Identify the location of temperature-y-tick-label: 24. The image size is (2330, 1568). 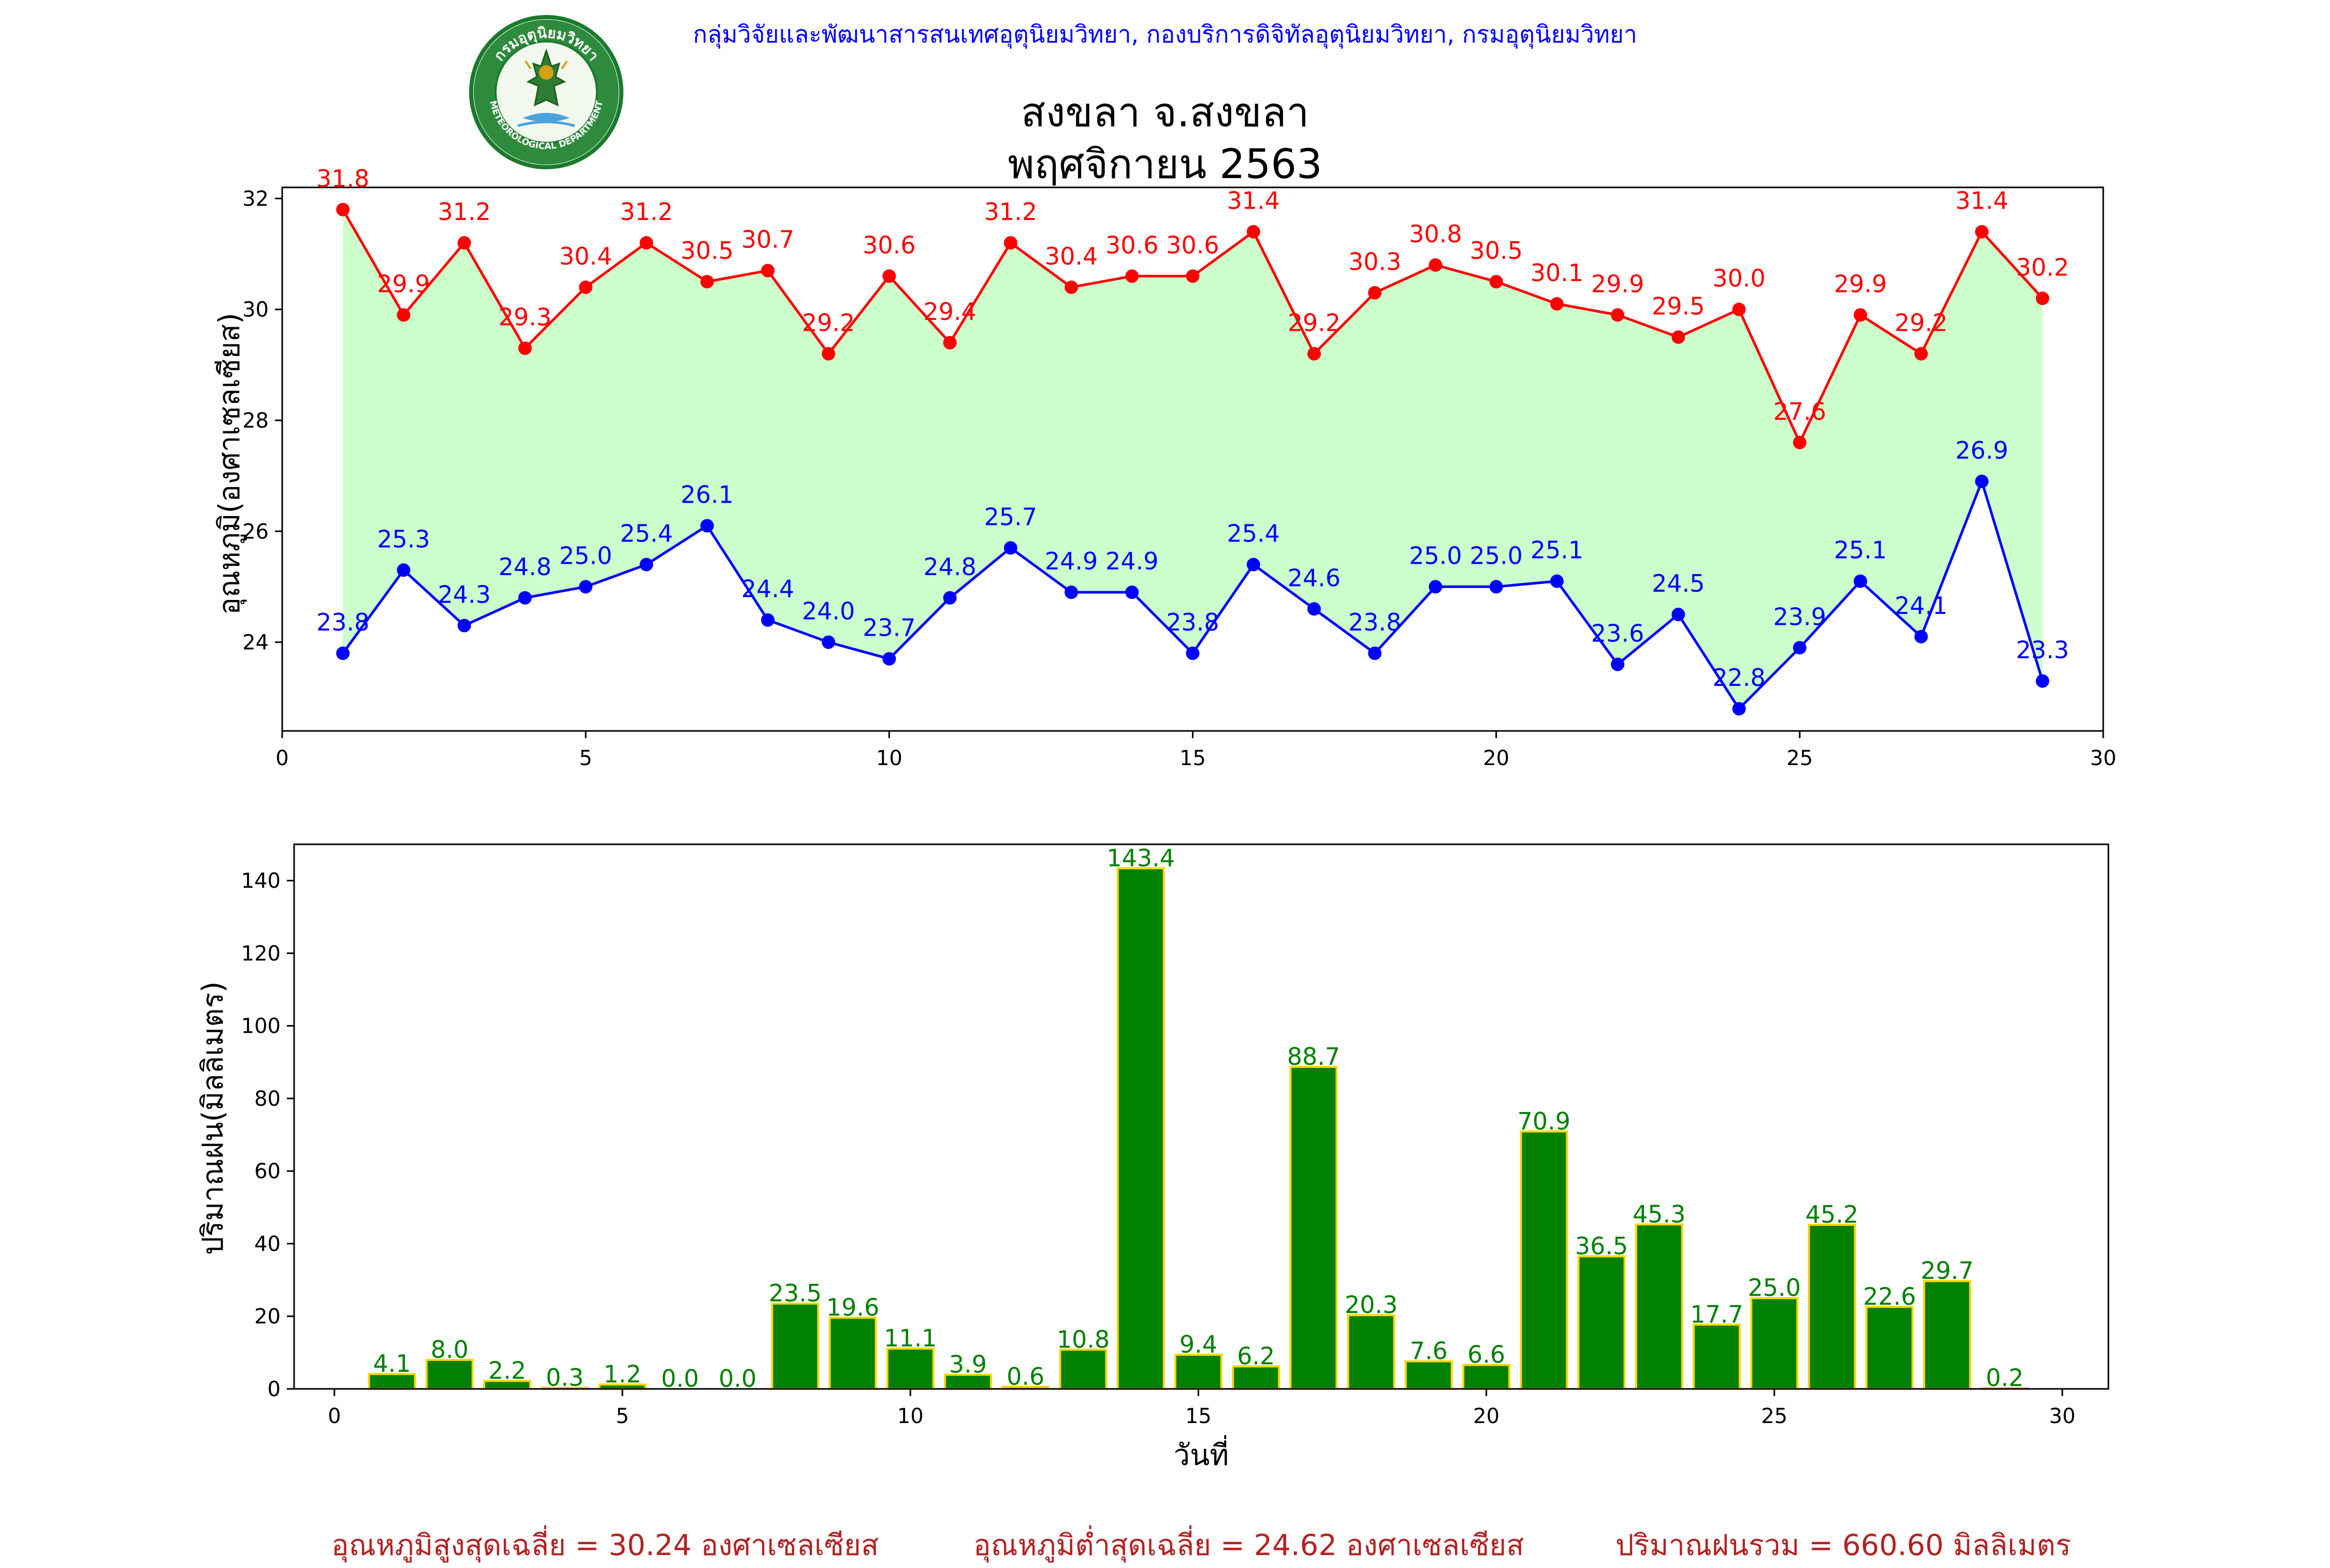
(255, 643).